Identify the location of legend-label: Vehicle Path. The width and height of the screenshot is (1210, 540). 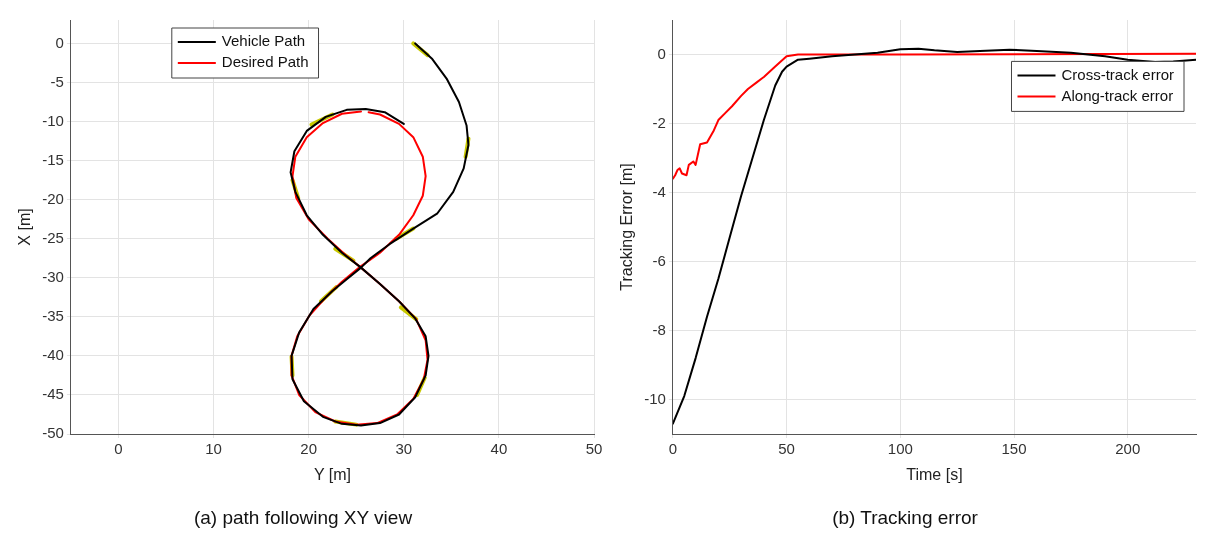
(263, 41).